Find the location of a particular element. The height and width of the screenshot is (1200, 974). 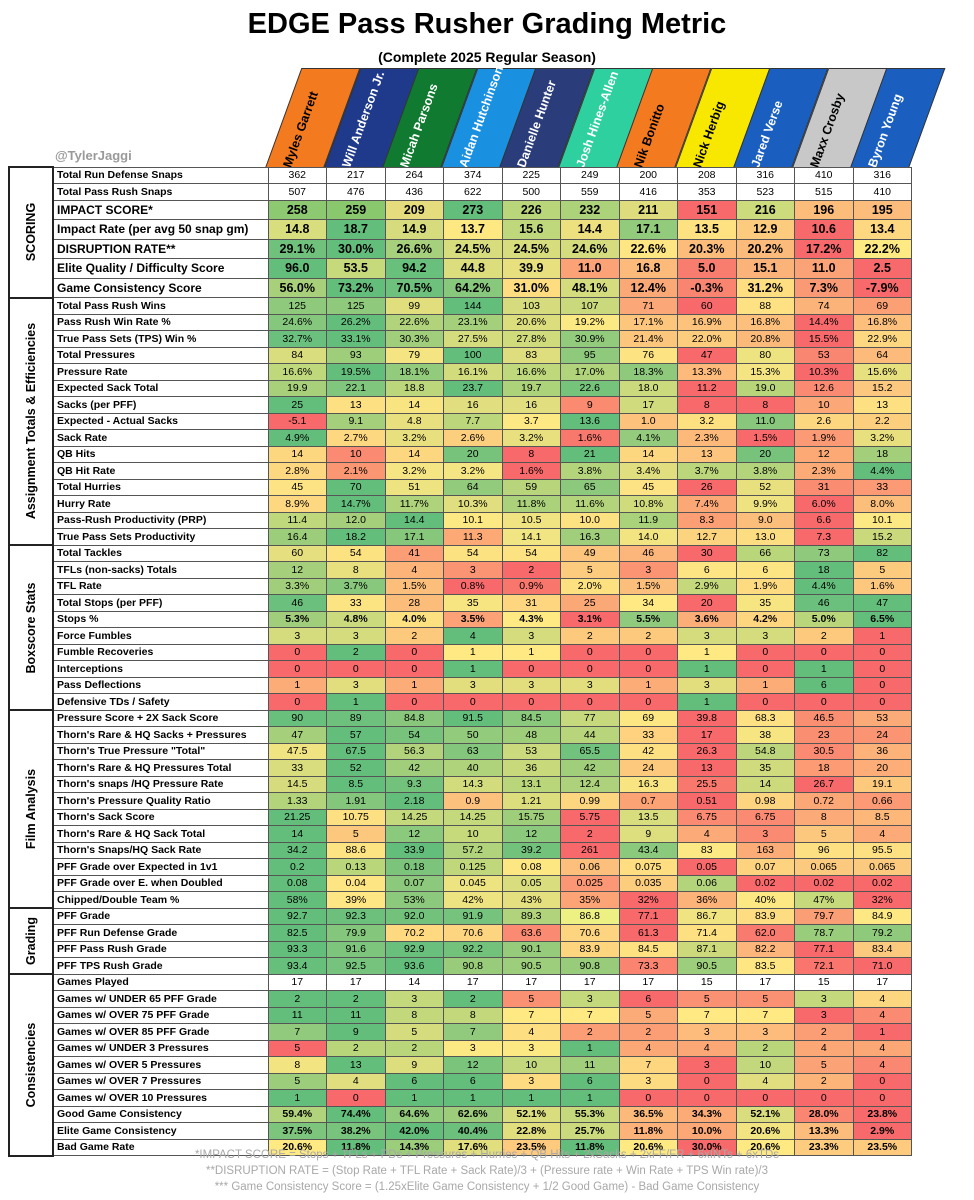

metric-value: 26.3 is located at coordinates (707, 751).